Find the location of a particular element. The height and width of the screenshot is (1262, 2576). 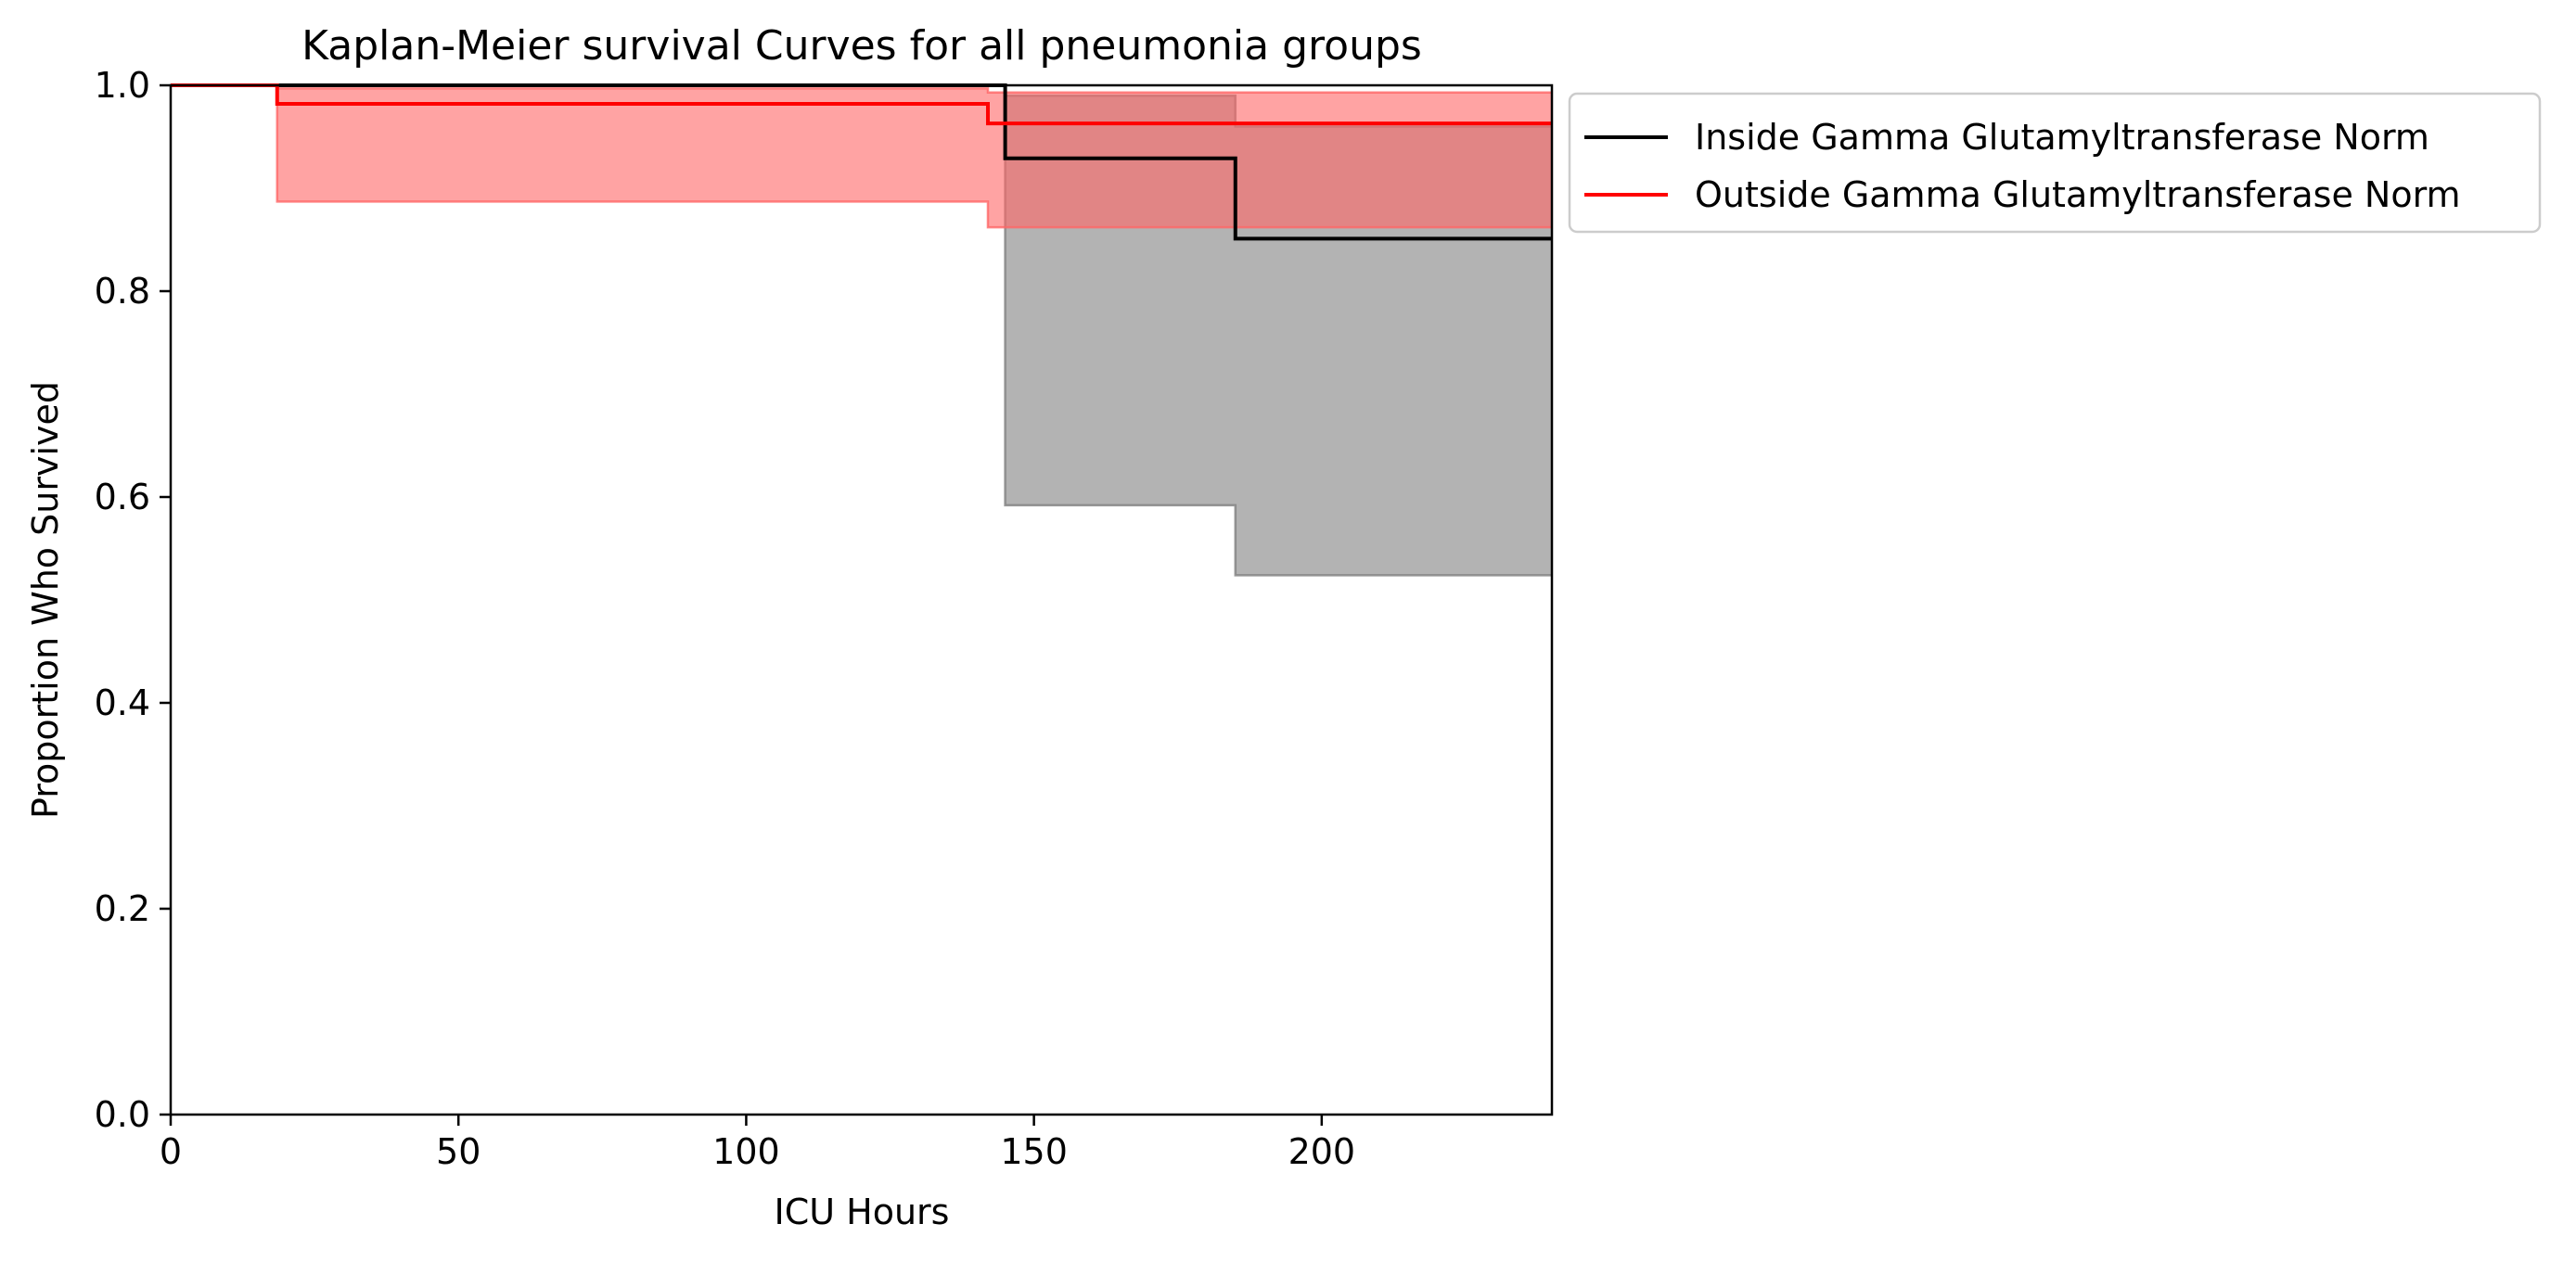

legend-label-inside: Inside Gamma Glutamyltransferase Norm is located at coordinates (2062, 137).